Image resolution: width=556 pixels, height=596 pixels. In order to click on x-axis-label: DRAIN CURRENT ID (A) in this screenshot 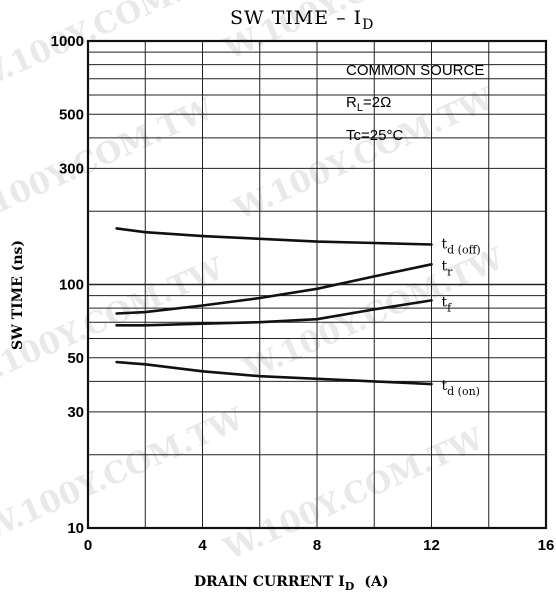, I will do `click(291, 583)`.